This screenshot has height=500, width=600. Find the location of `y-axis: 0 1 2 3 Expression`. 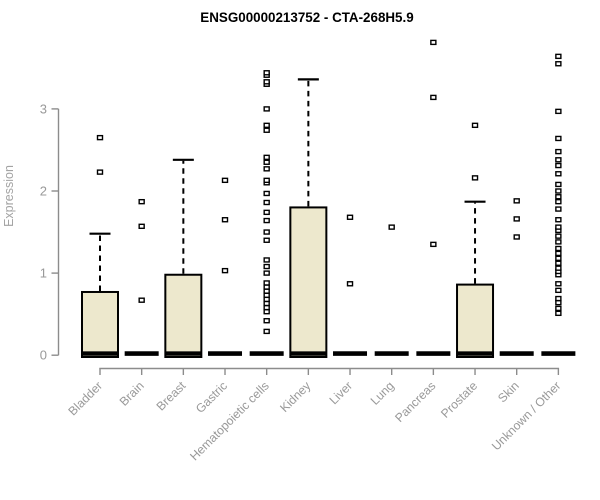

y-axis: 0 1 2 3 Expression is located at coordinates (31, 232).